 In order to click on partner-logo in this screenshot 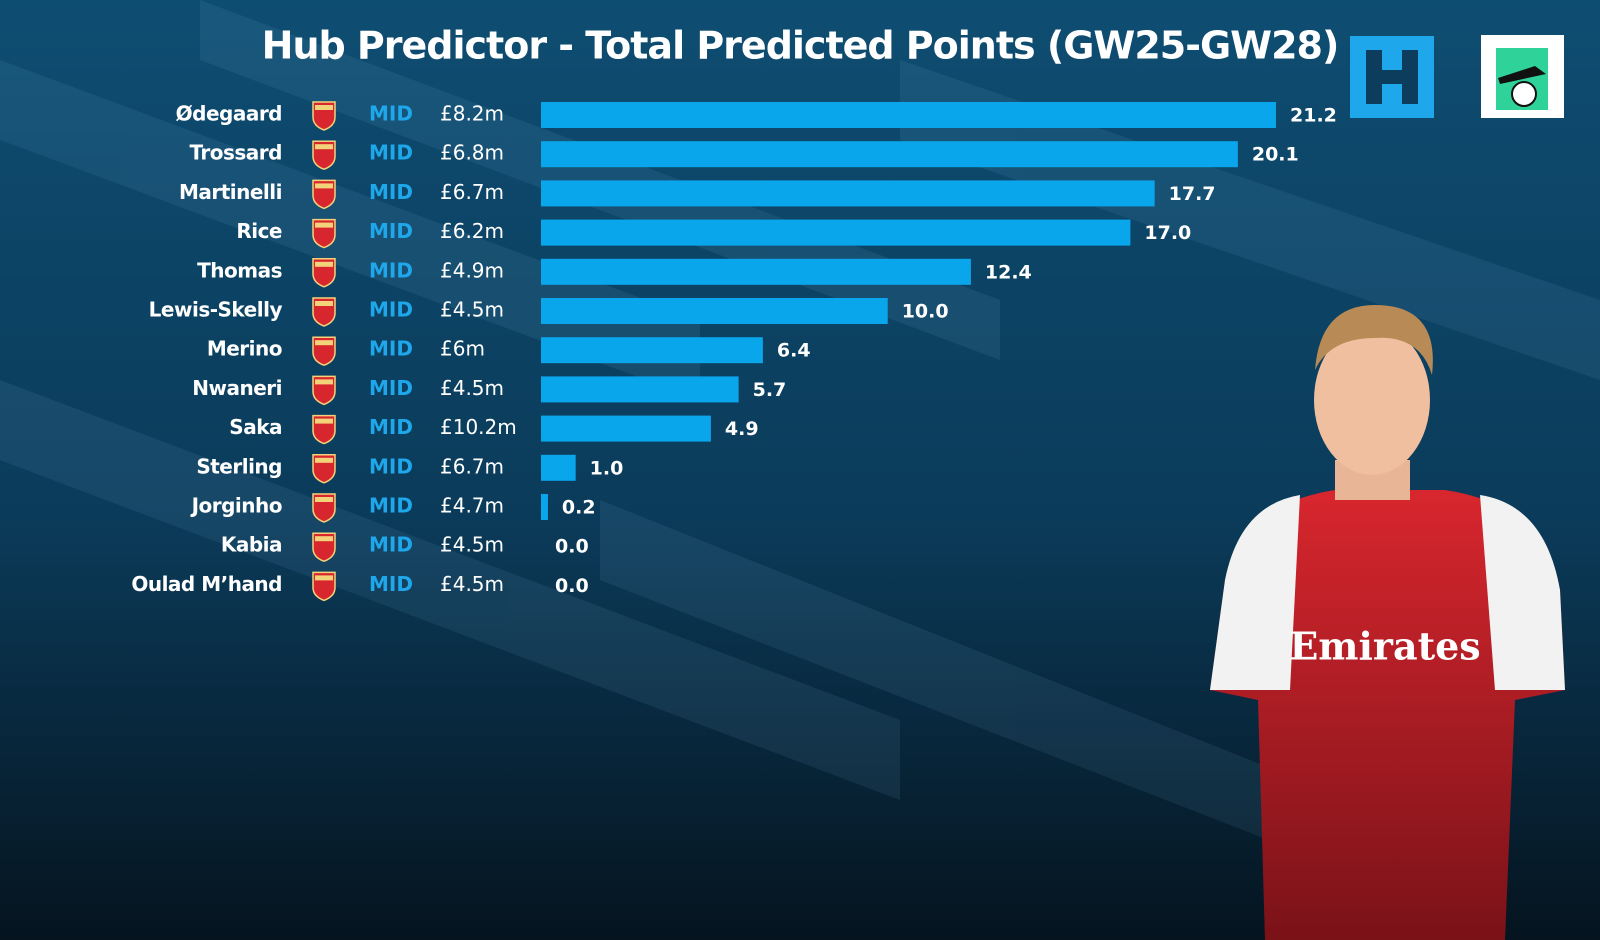, I will do `click(1522, 76)`.